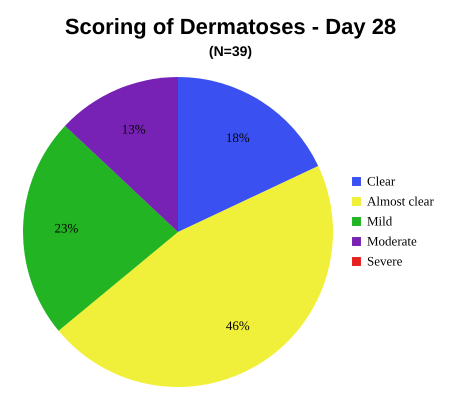 This screenshot has height=411, width=461. I want to click on pie-slice, so click(248, 154).